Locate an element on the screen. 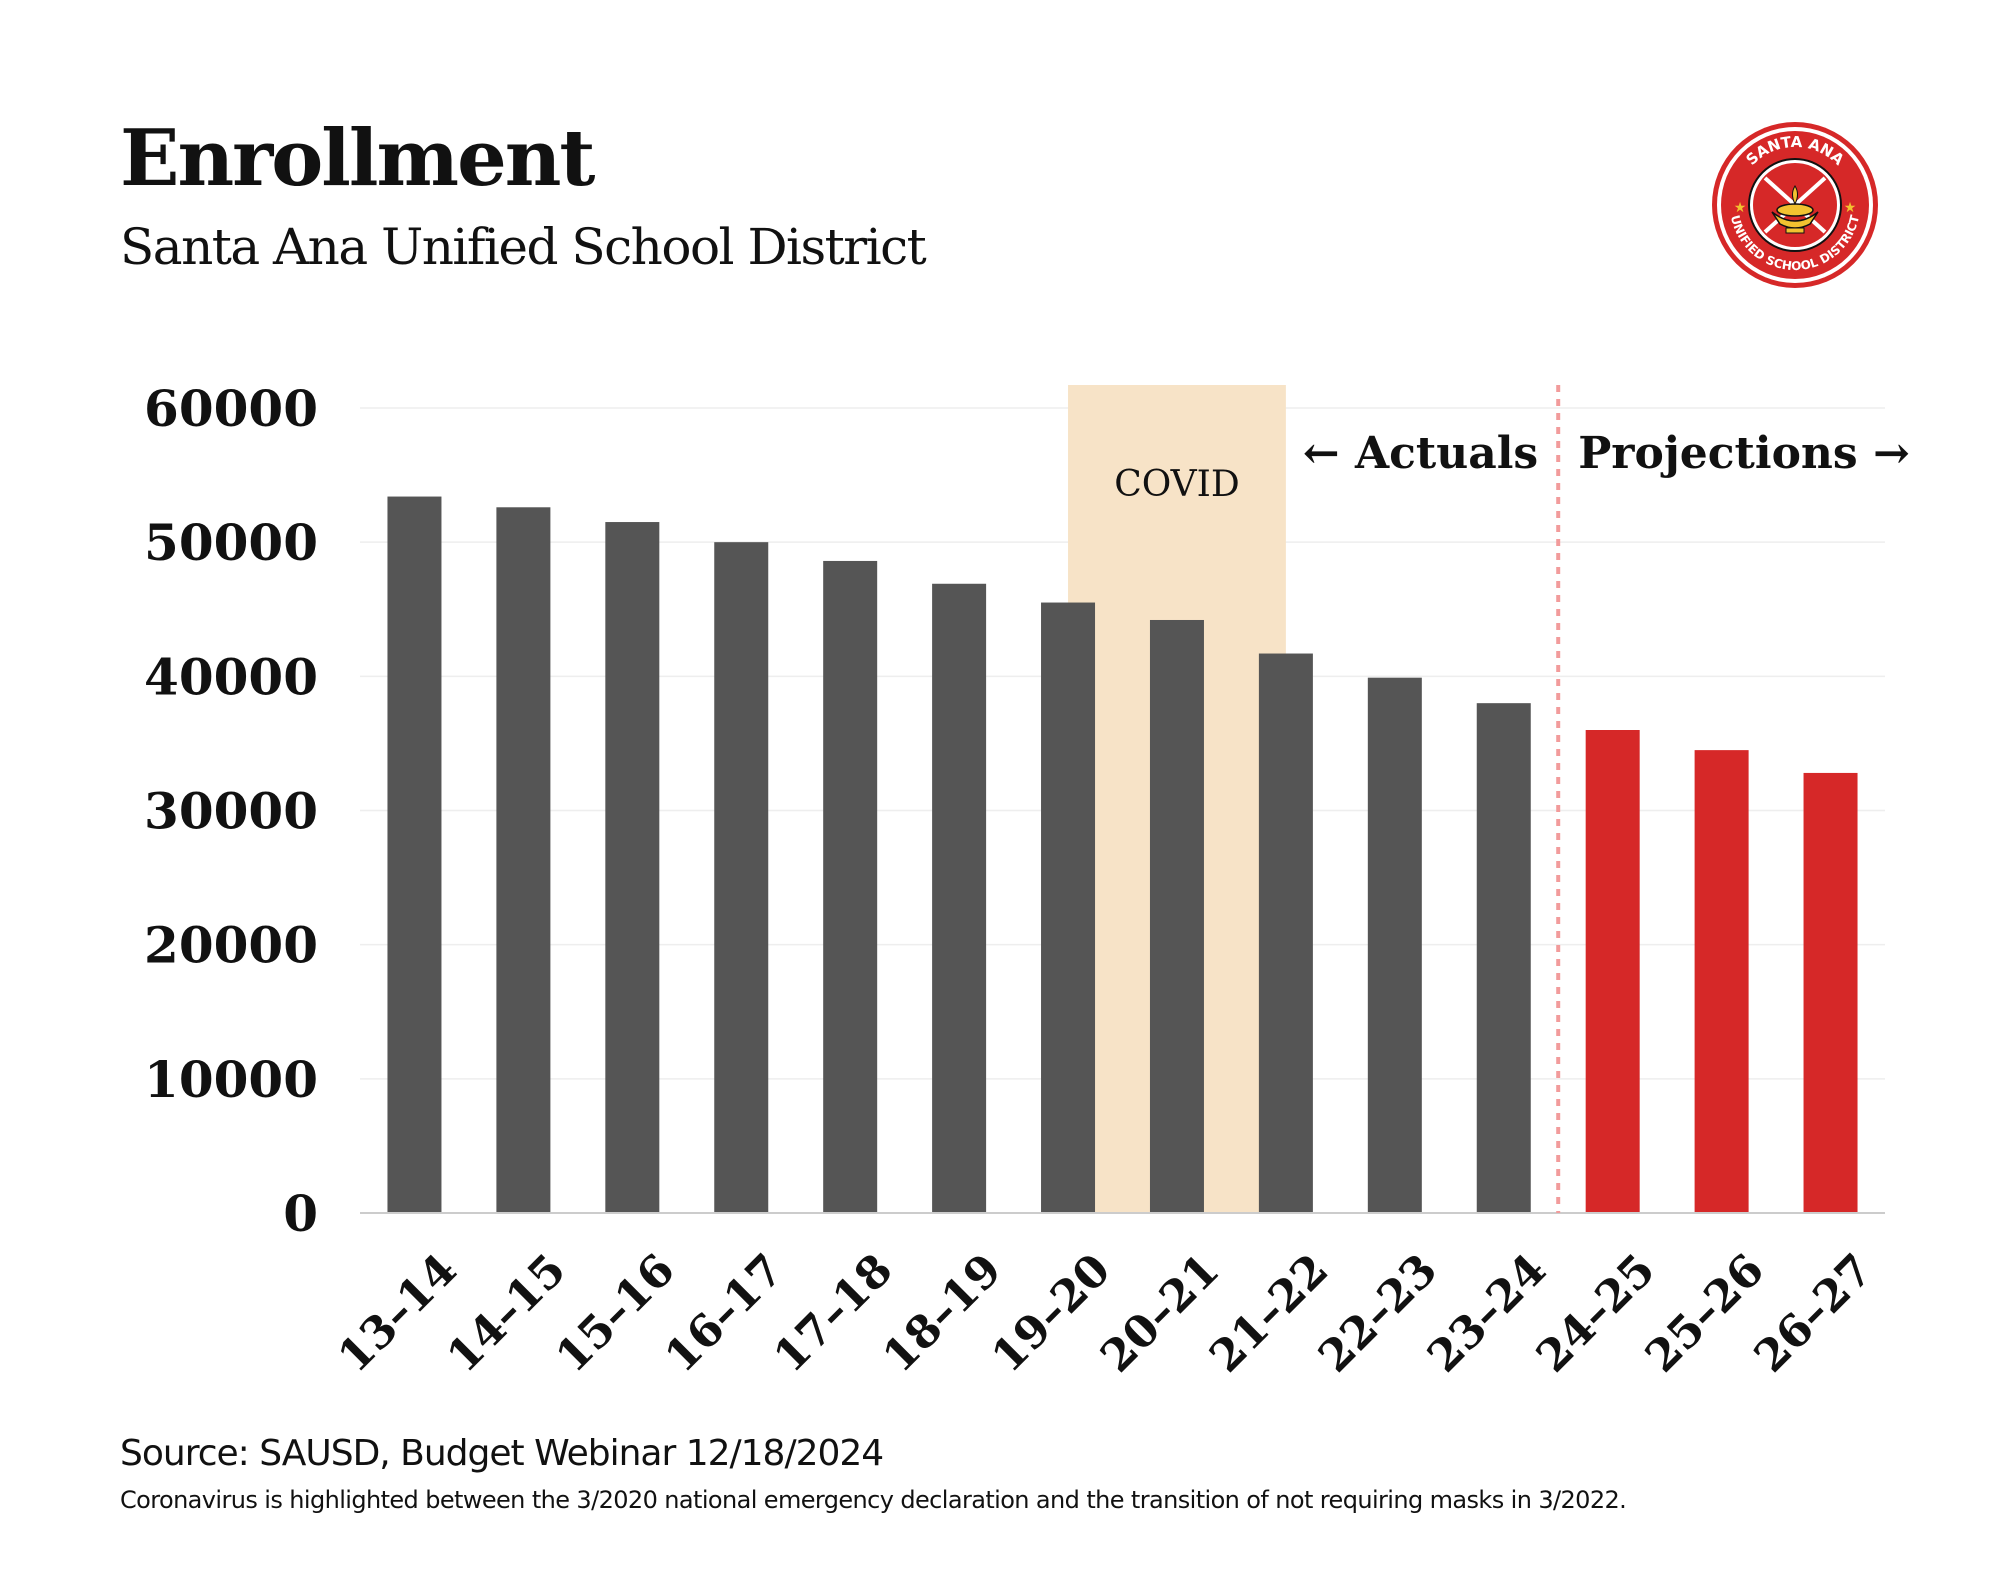 This screenshot has width=2000, height=1580. x-tick-label: 21–22 is located at coordinates (1269, 1313).